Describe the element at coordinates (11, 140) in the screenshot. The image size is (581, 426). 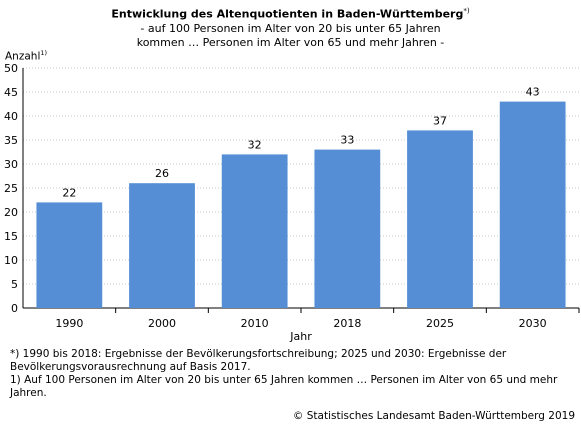
I see `y-tick-label: 35` at that location.